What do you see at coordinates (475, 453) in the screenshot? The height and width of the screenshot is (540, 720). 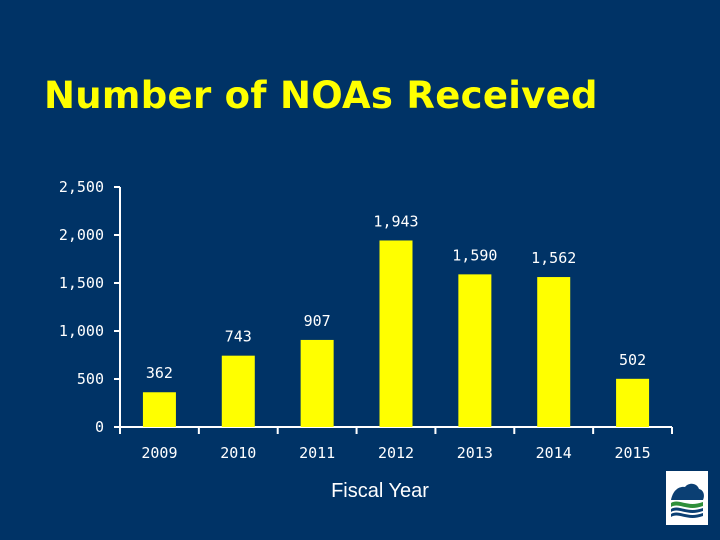 I see `x-tick-label: 2013` at bounding box center [475, 453].